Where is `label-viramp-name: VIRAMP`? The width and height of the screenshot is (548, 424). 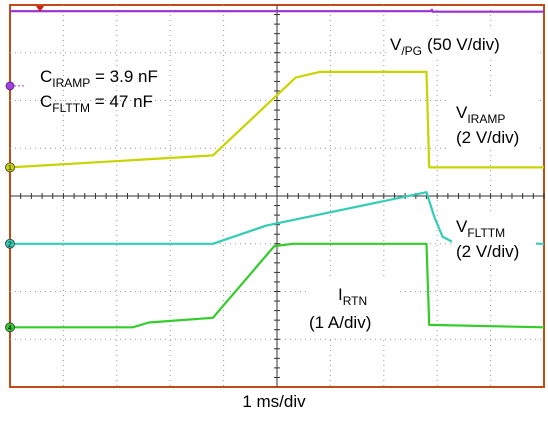 label-viramp-name: VIRAMP is located at coordinates (480, 114).